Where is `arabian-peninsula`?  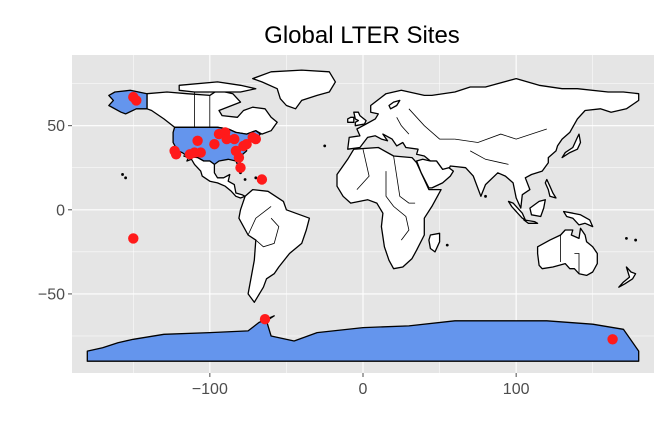 arabian-peninsula is located at coordinates (435, 173).